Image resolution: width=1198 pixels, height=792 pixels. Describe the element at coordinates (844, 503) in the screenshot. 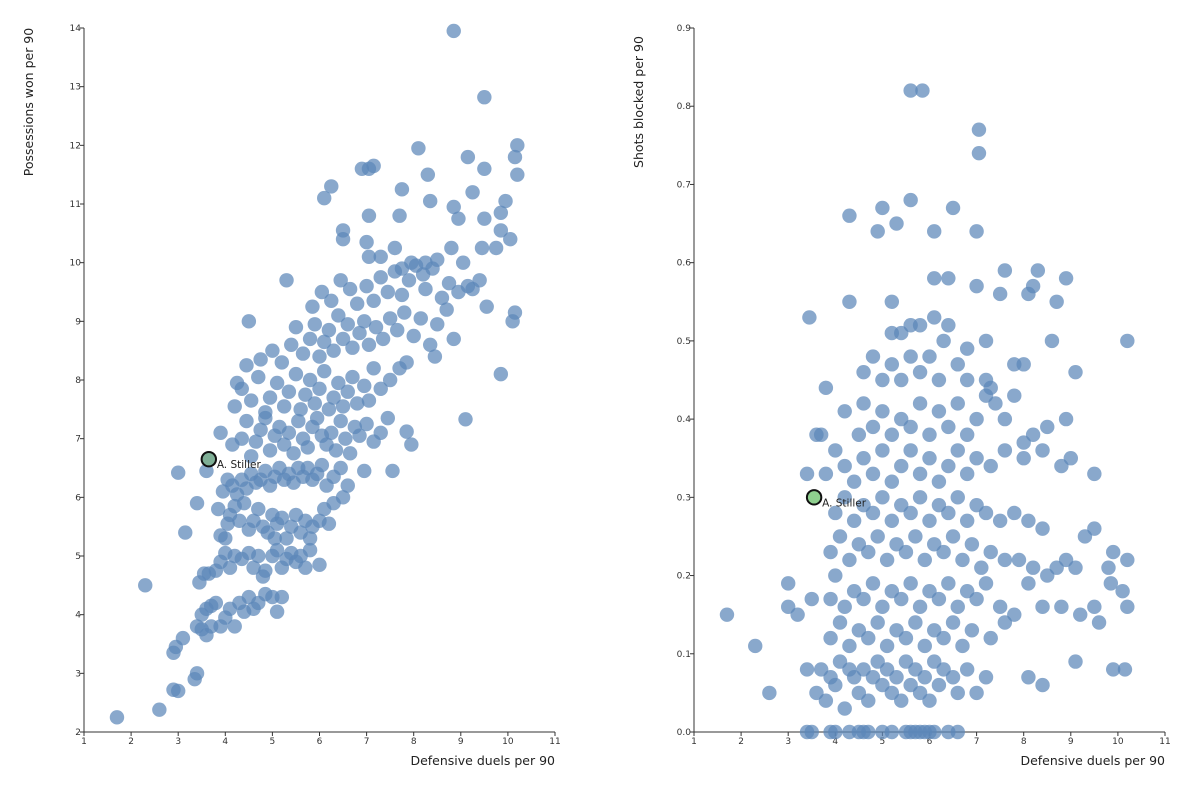

I see `shots-blocked-highlight-label: A. Stiller` at that location.